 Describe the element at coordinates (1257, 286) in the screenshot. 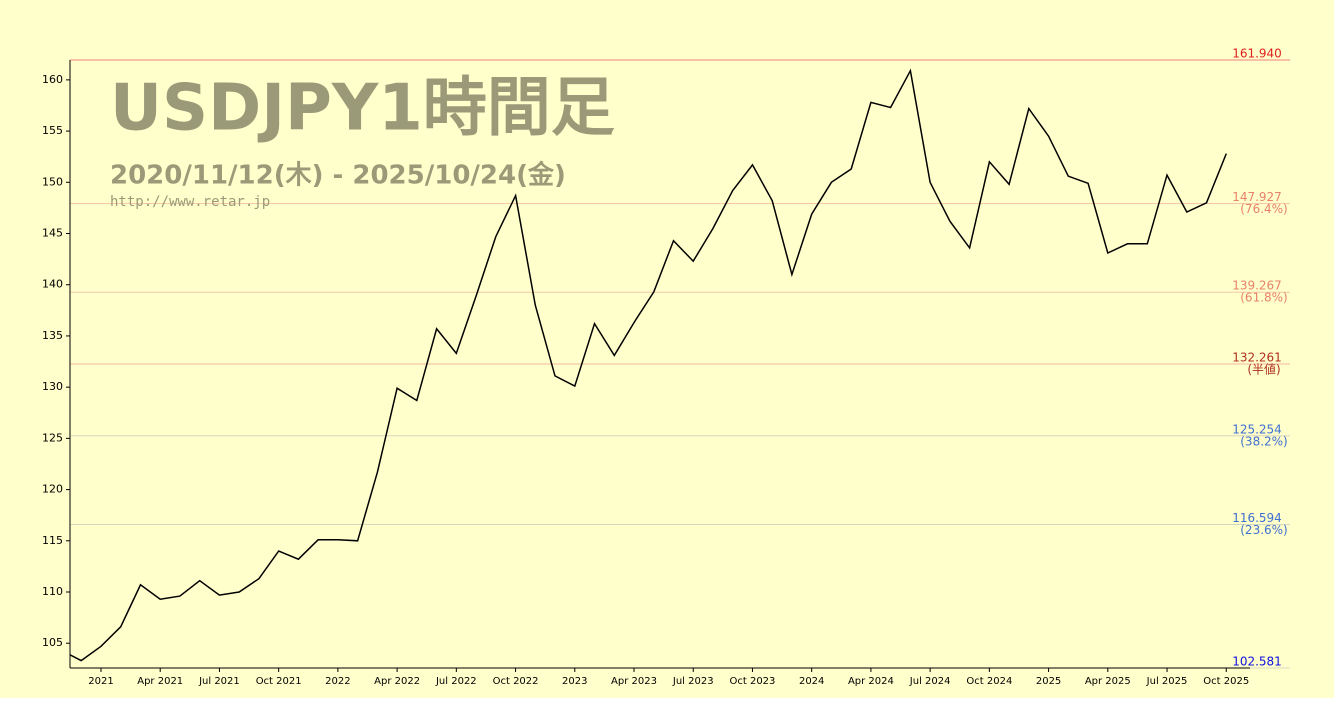

I see `level-label: 139.267` at that location.